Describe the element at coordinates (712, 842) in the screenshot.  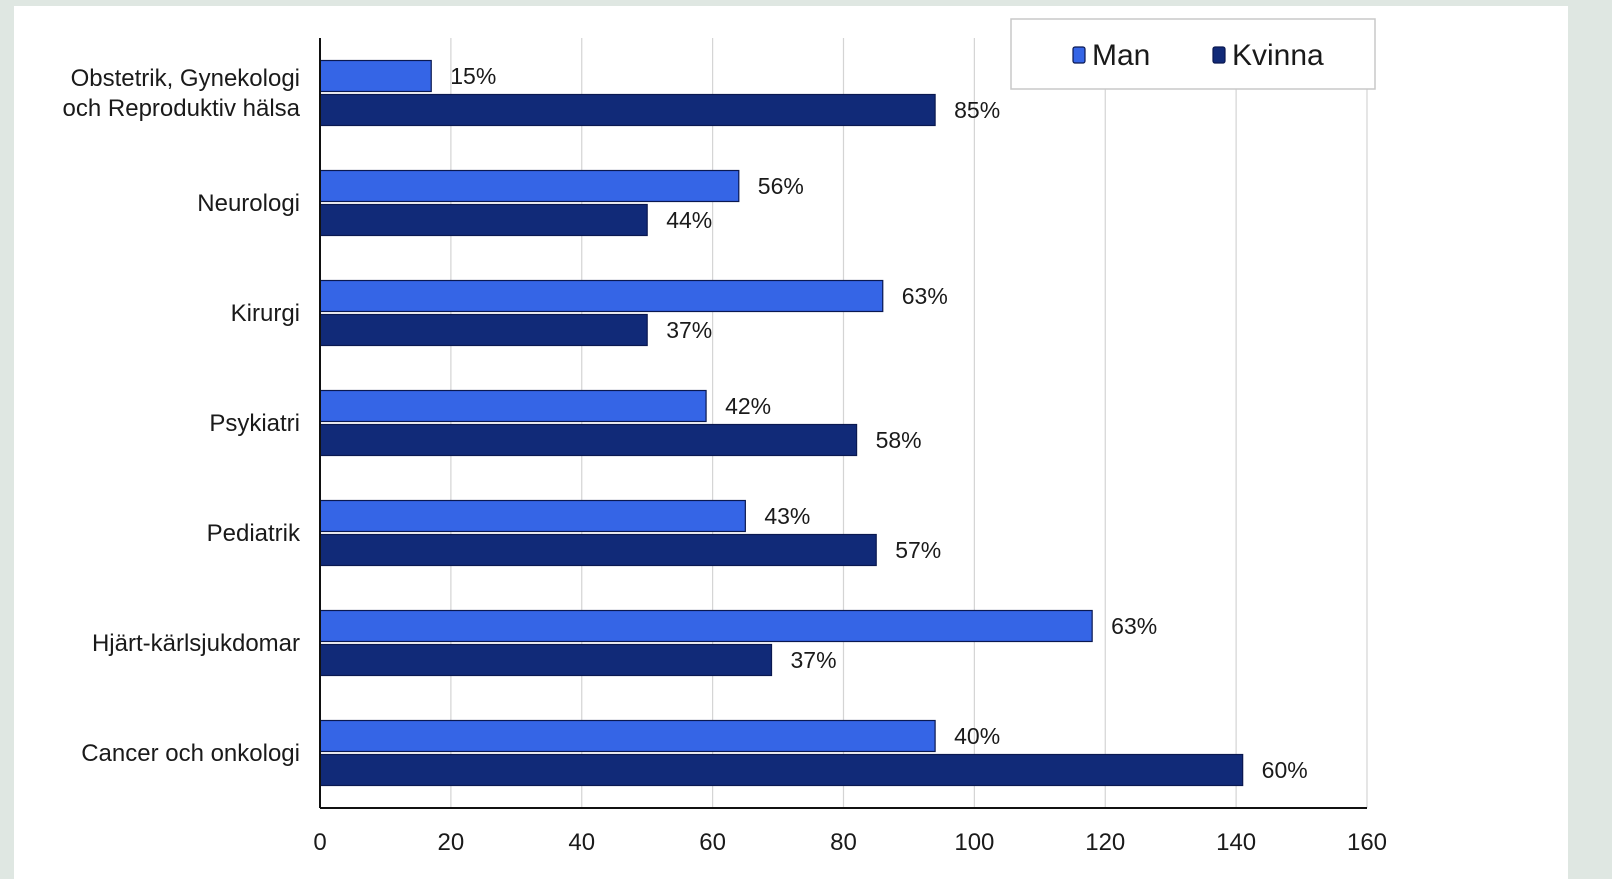
I see `x-tick-60: 60` at that location.